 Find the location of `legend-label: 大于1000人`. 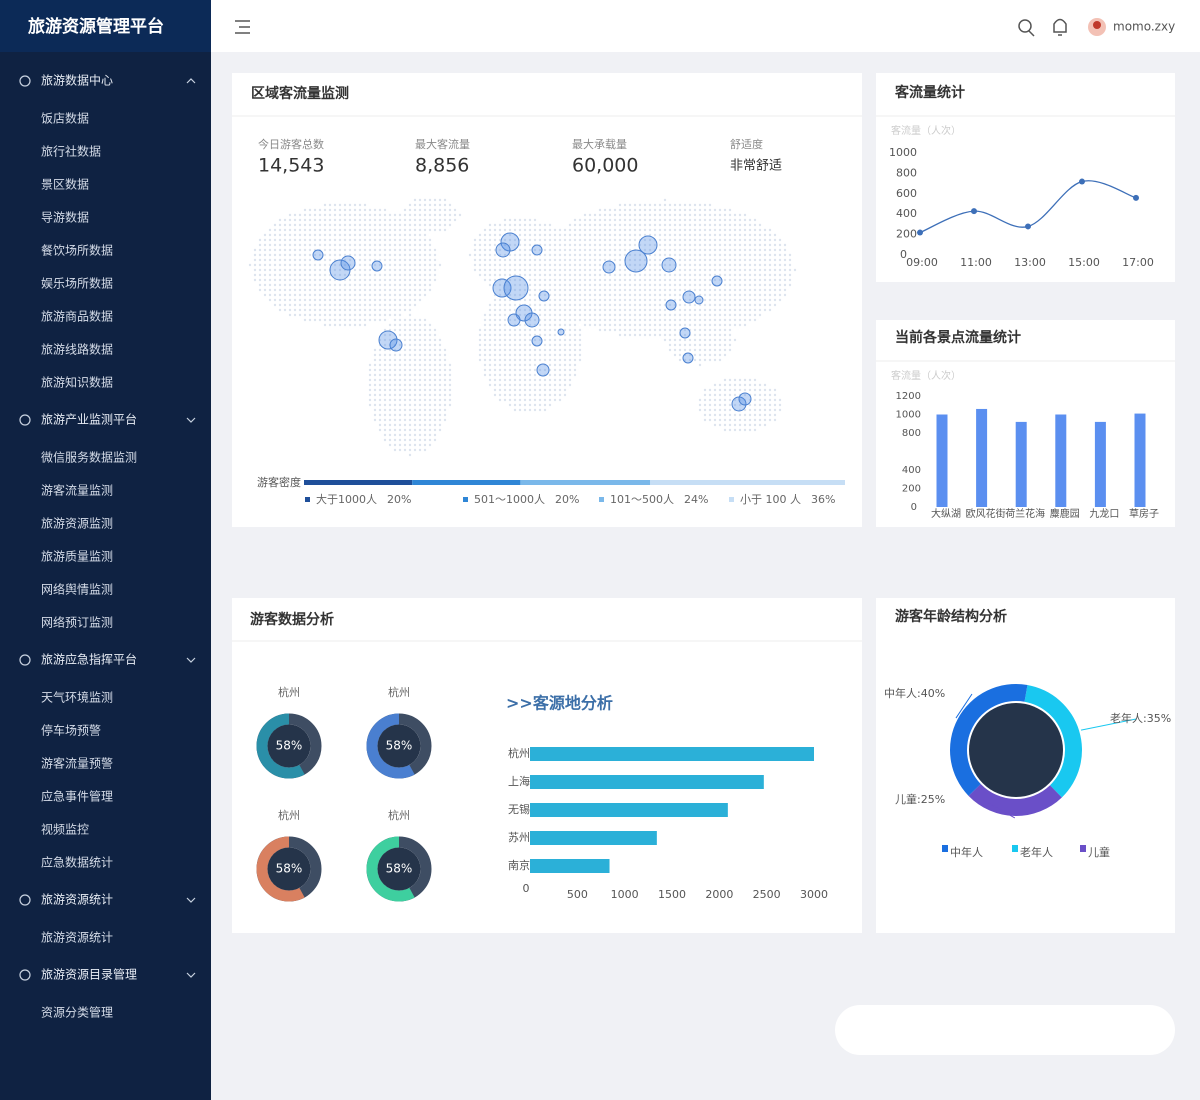

legend-label: 大于1000人 is located at coordinates (346, 499).